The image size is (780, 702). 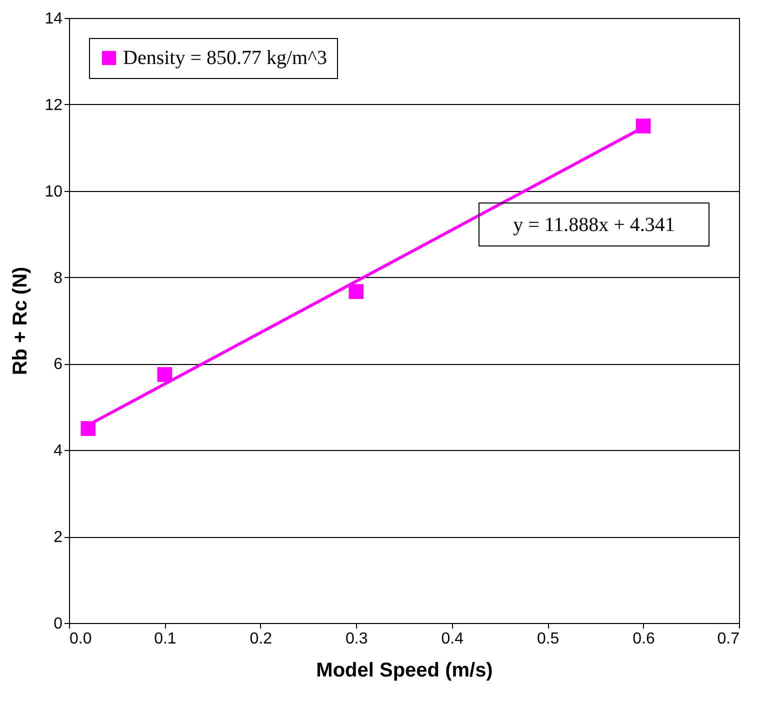 I want to click on x-tick-label: 0.1, so click(x=165, y=639).